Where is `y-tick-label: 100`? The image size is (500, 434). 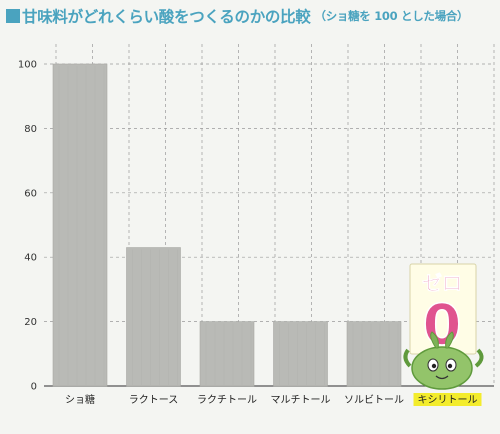
y-tick-label: 100 is located at coordinates (27, 65).